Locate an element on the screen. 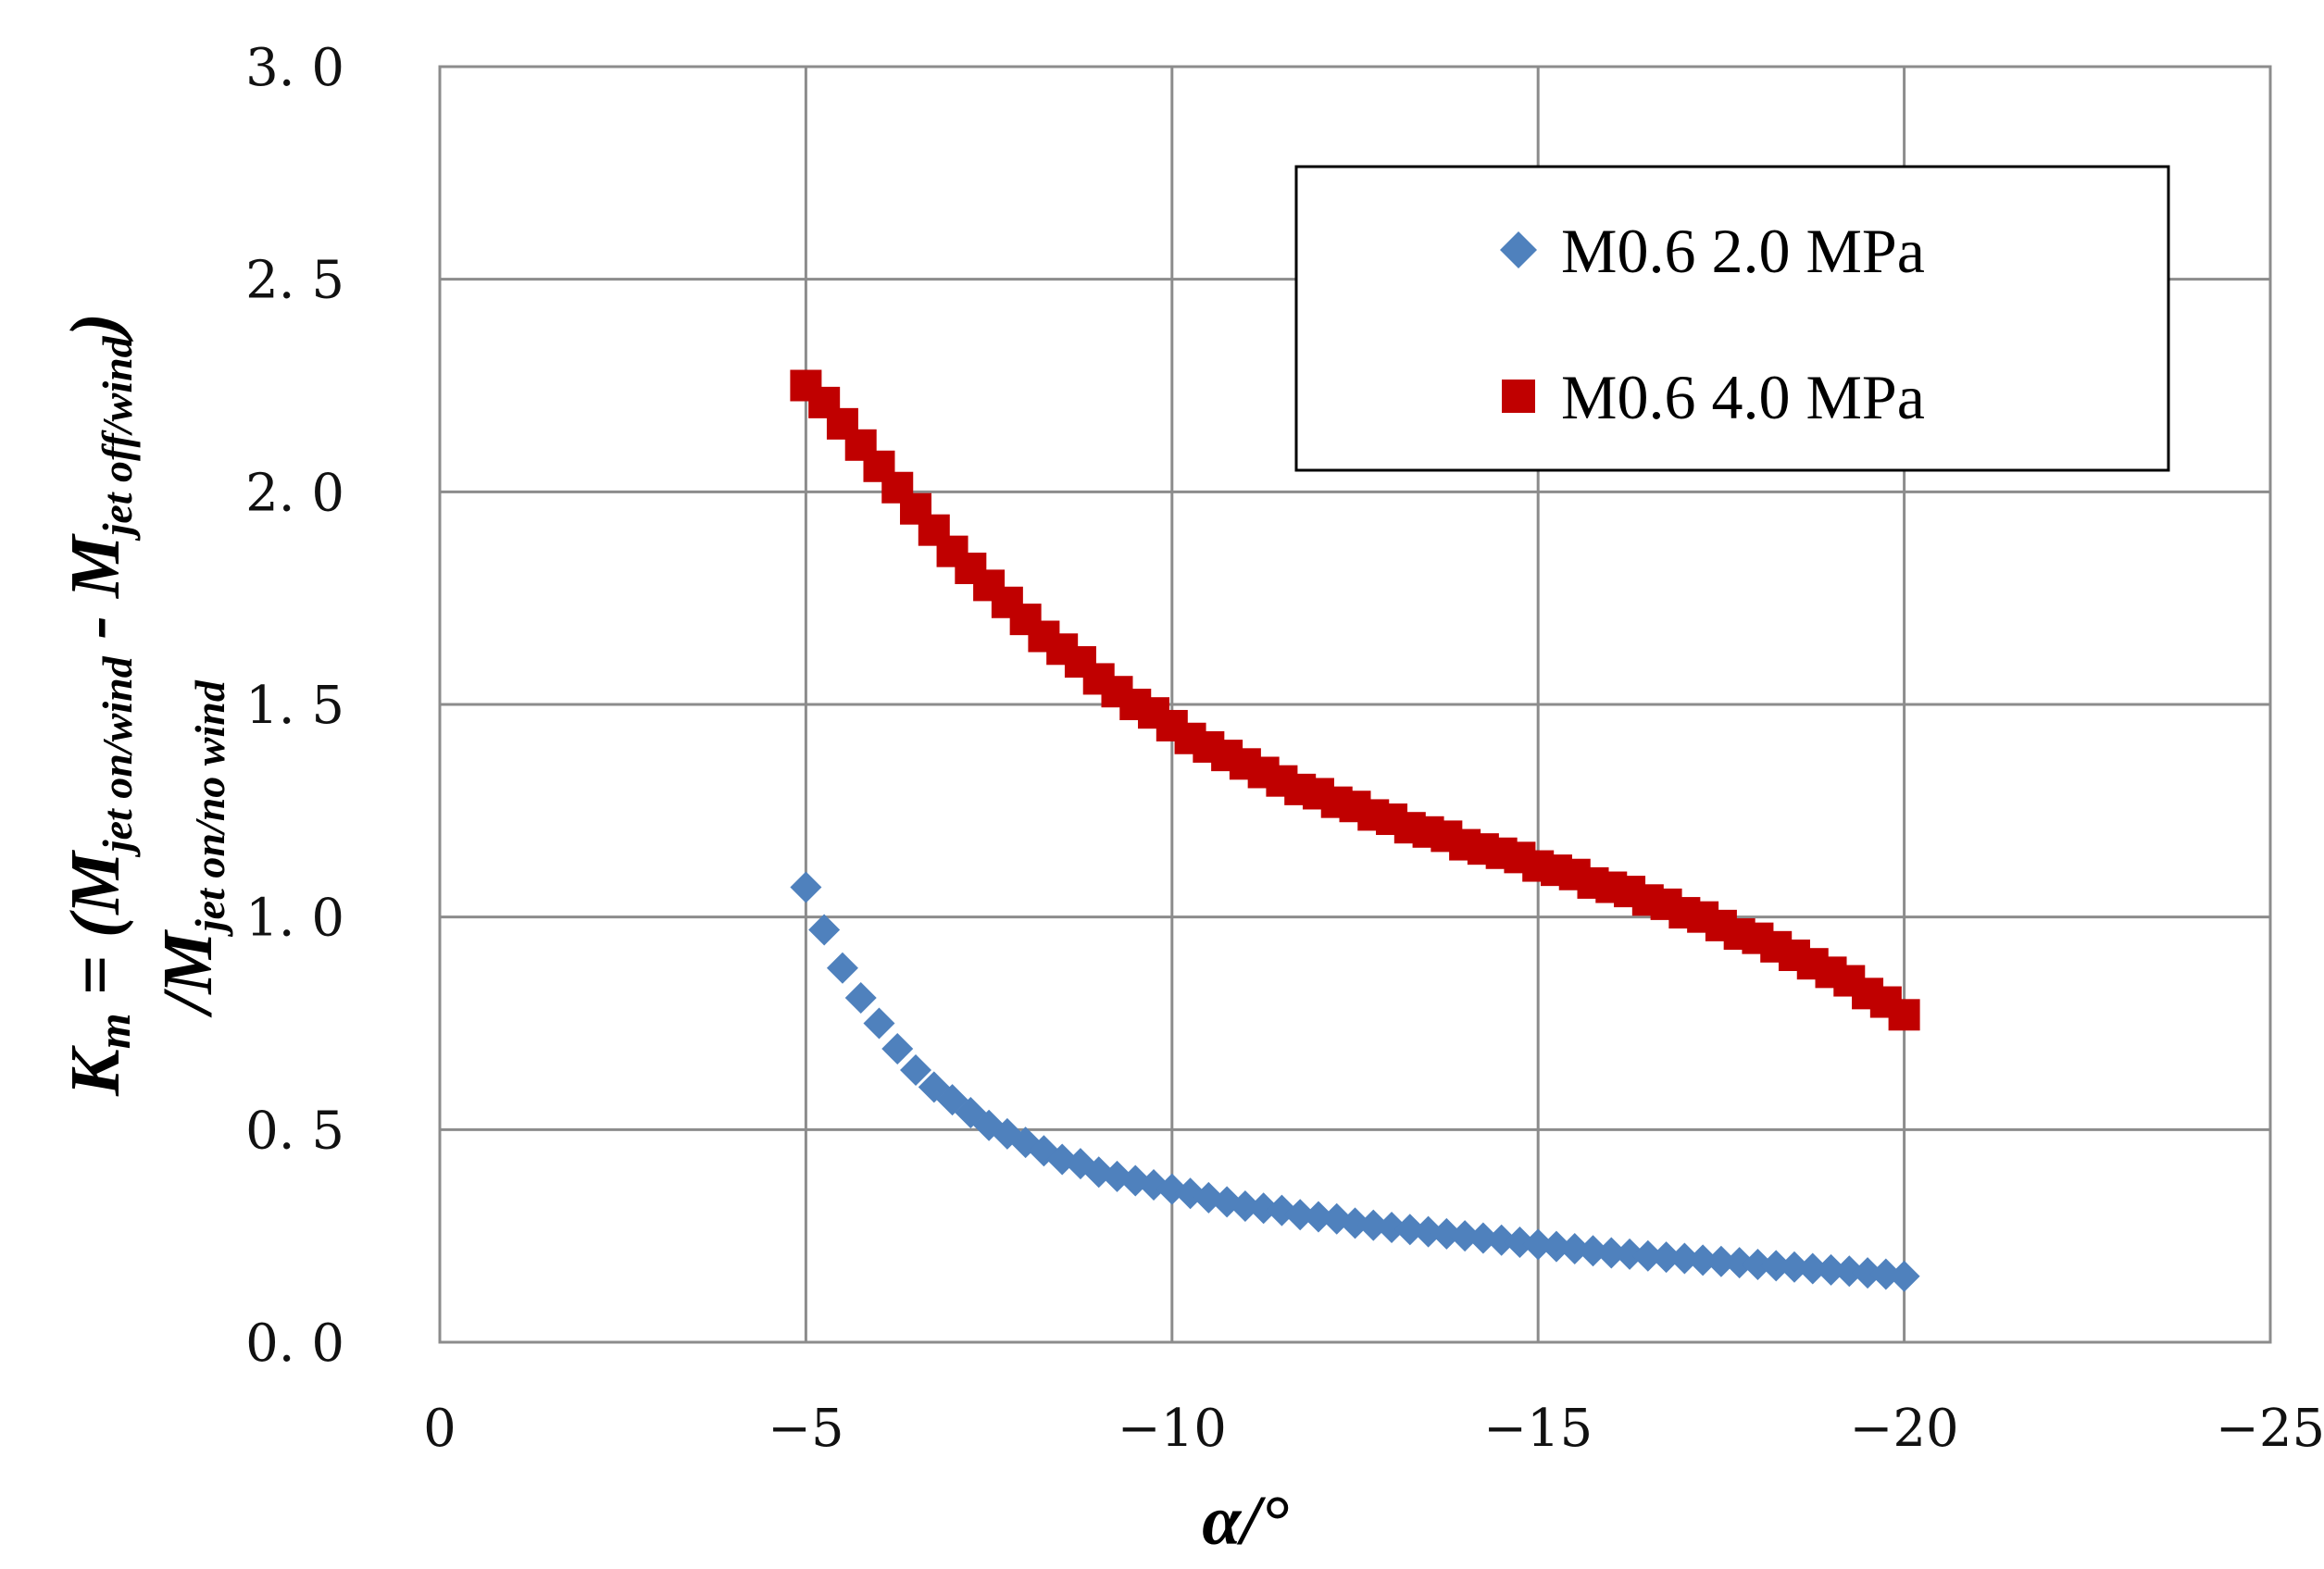  x-tick-label: −15 is located at coordinates (1538, 1429).